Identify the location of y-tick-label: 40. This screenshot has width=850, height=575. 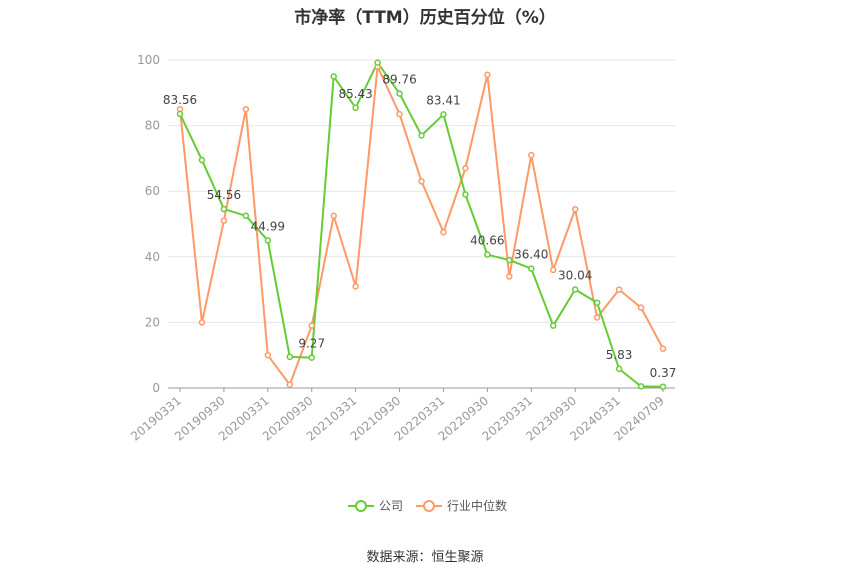
(152, 257).